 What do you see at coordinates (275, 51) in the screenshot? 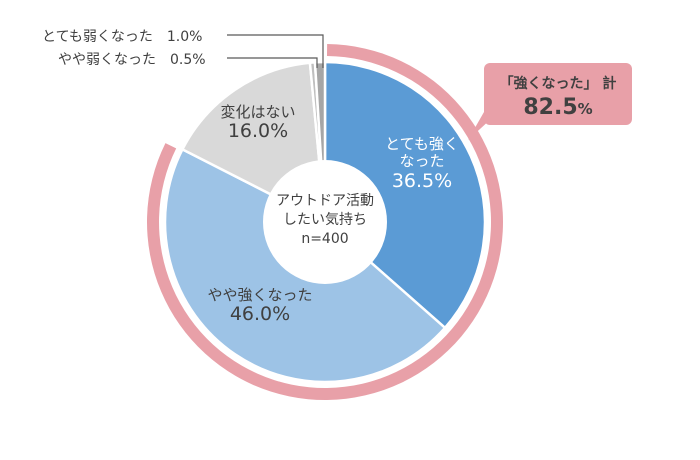
I see `leader-line-very-weak` at bounding box center [275, 51].